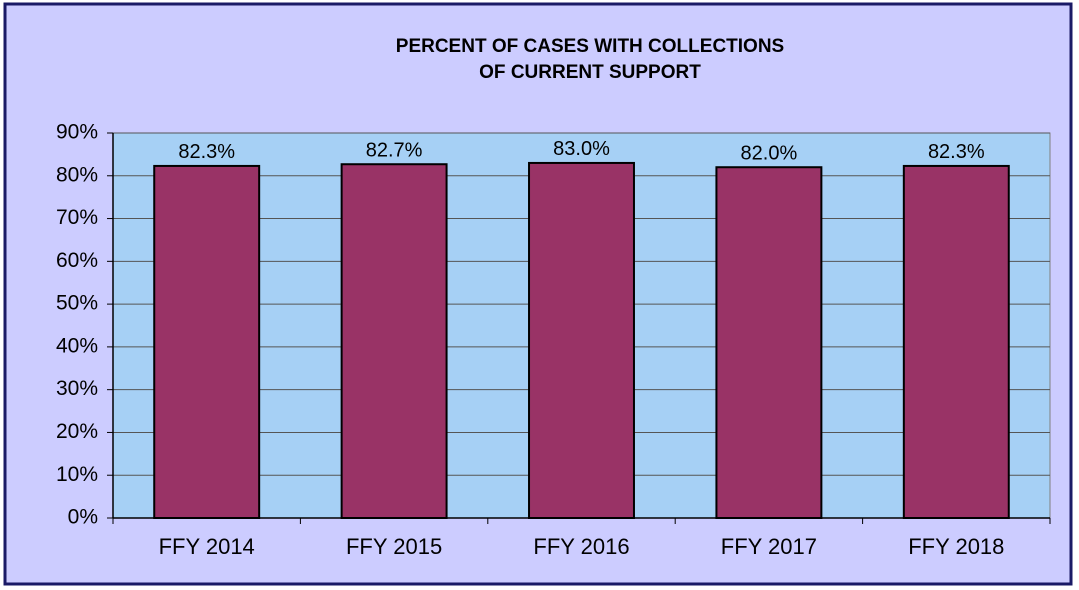  What do you see at coordinates (77, 345) in the screenshot?
I see `y-tick-label: 40%` at bounding box center [77, 345].